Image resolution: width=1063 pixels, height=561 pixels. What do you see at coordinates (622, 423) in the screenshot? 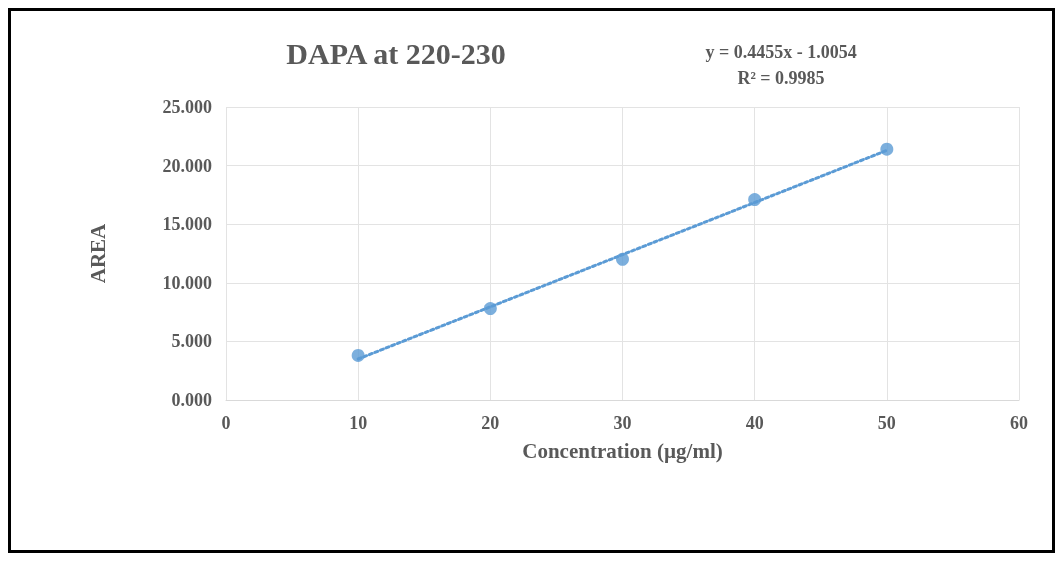
I see `x-tick-label: 30` at bounding box center [622, 423].